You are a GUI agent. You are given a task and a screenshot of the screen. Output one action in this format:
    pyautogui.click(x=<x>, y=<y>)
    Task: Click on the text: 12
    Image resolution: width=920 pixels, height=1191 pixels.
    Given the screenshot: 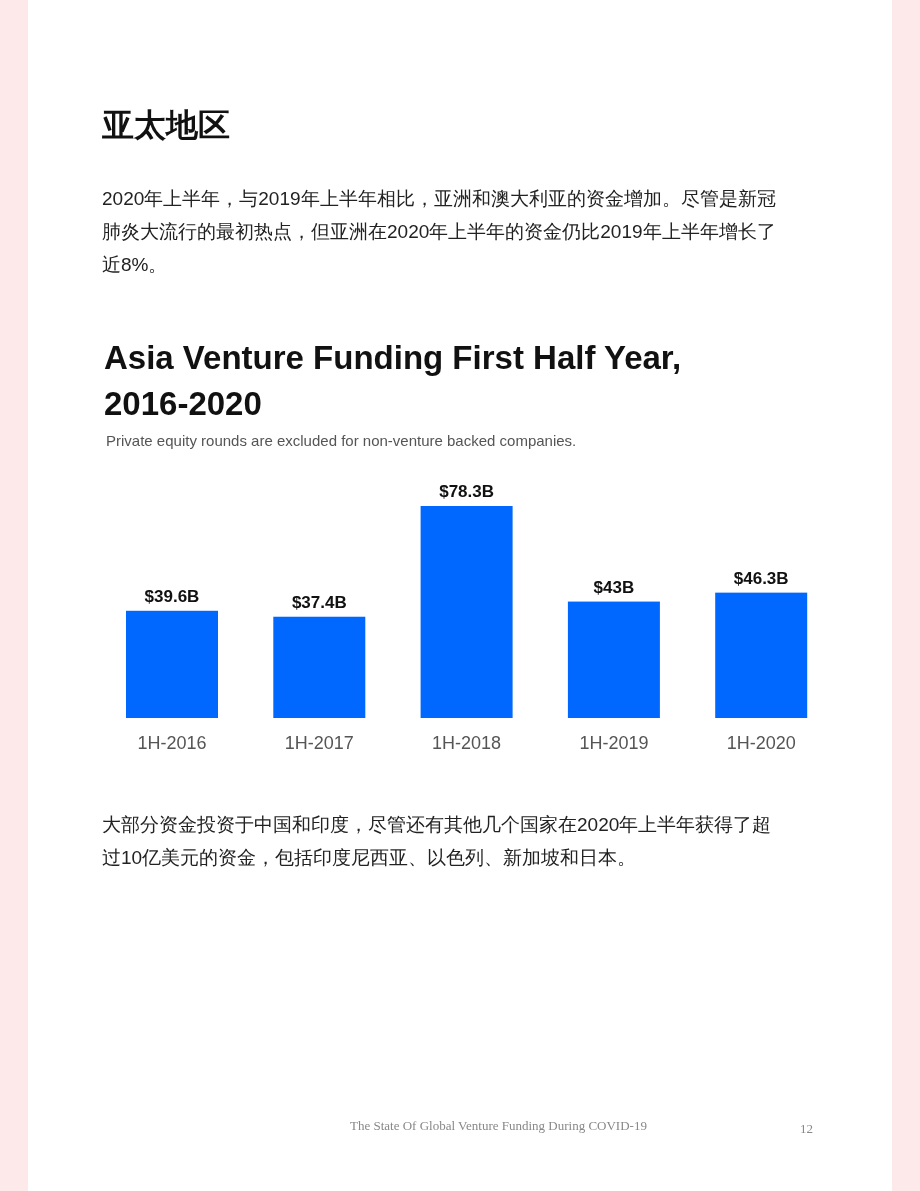 What is the action you would take?
    pyautogui.click(x=806, y=1129)
    